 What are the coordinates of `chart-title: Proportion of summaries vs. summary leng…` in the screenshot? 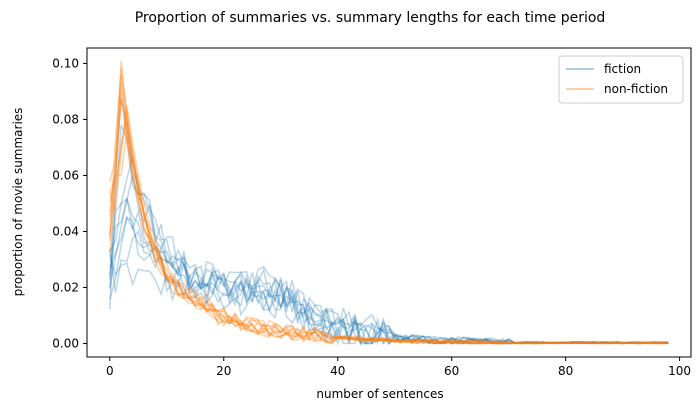 It's located at (370, 18).